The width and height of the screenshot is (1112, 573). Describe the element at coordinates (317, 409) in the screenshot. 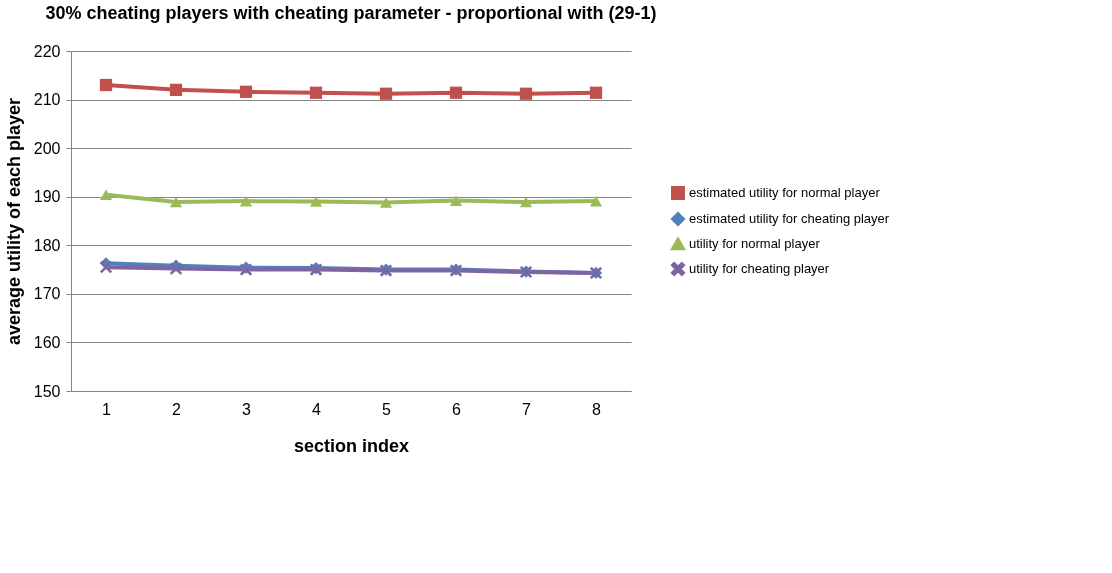

I see `x-tick-label: 4` at that location.